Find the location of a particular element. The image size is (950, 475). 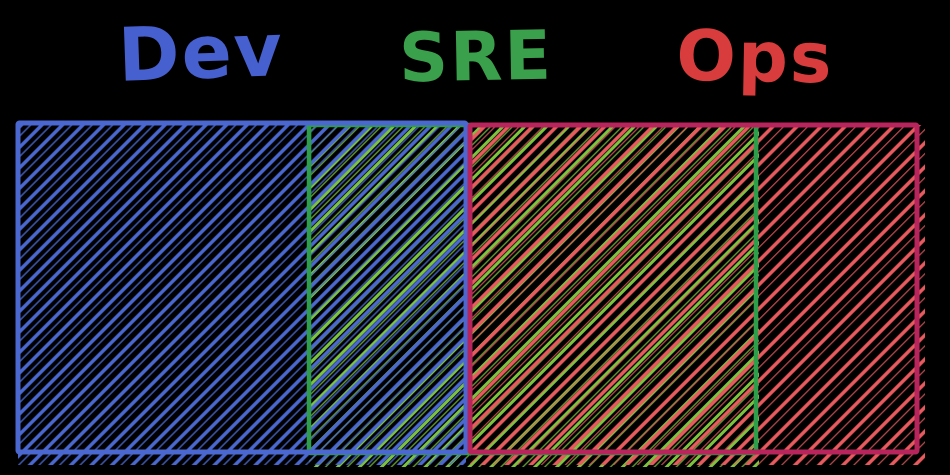

dev-label: Dev is located at coordinates (201, 53).